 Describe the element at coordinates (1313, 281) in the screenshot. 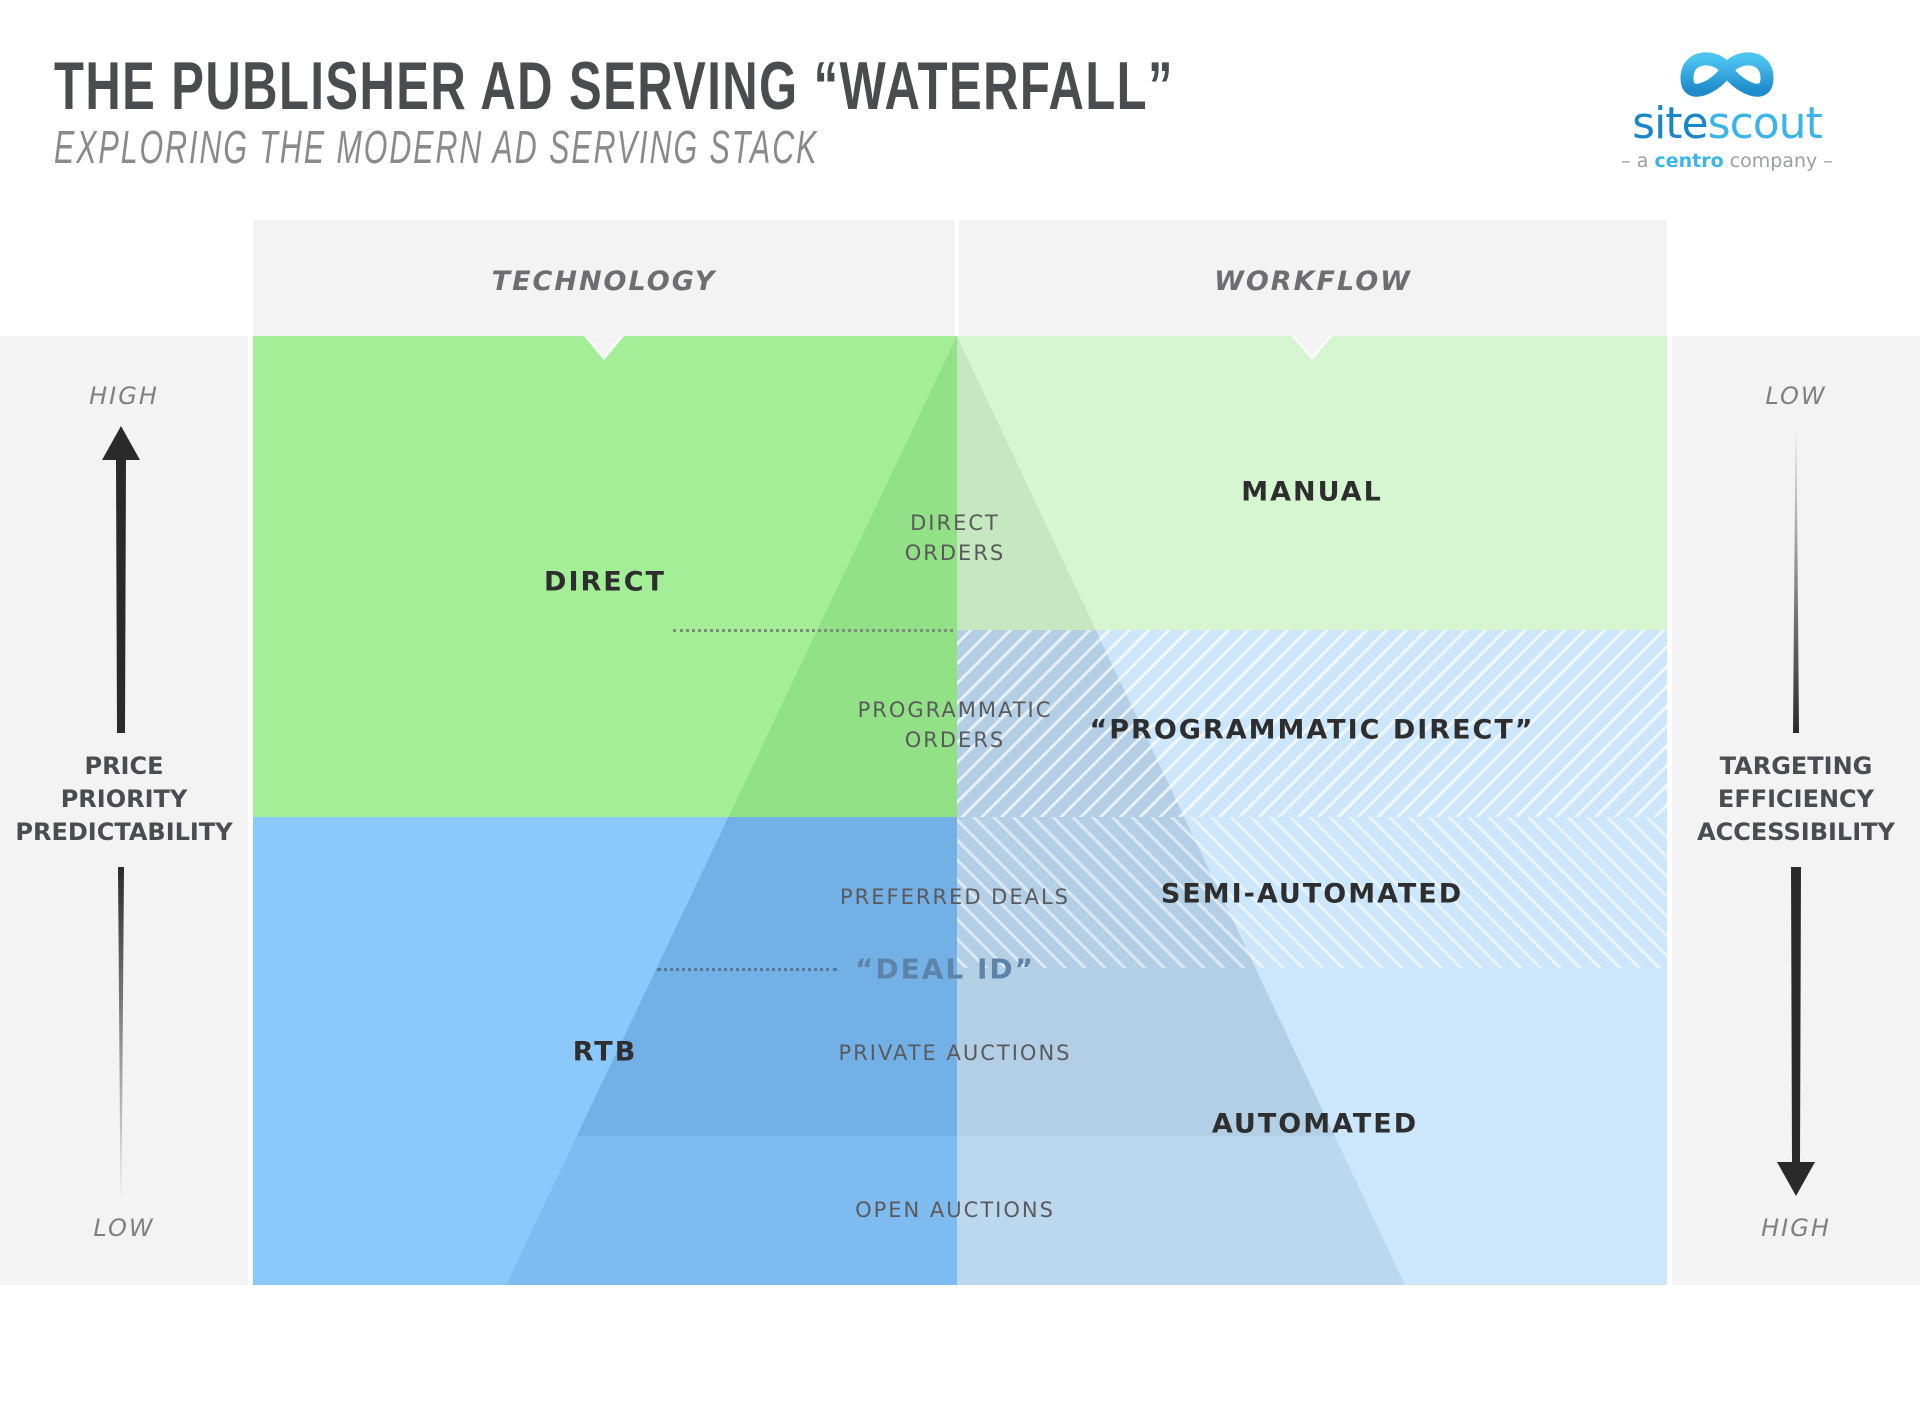

I see `workflow-label: WORKFLOW` at that location.